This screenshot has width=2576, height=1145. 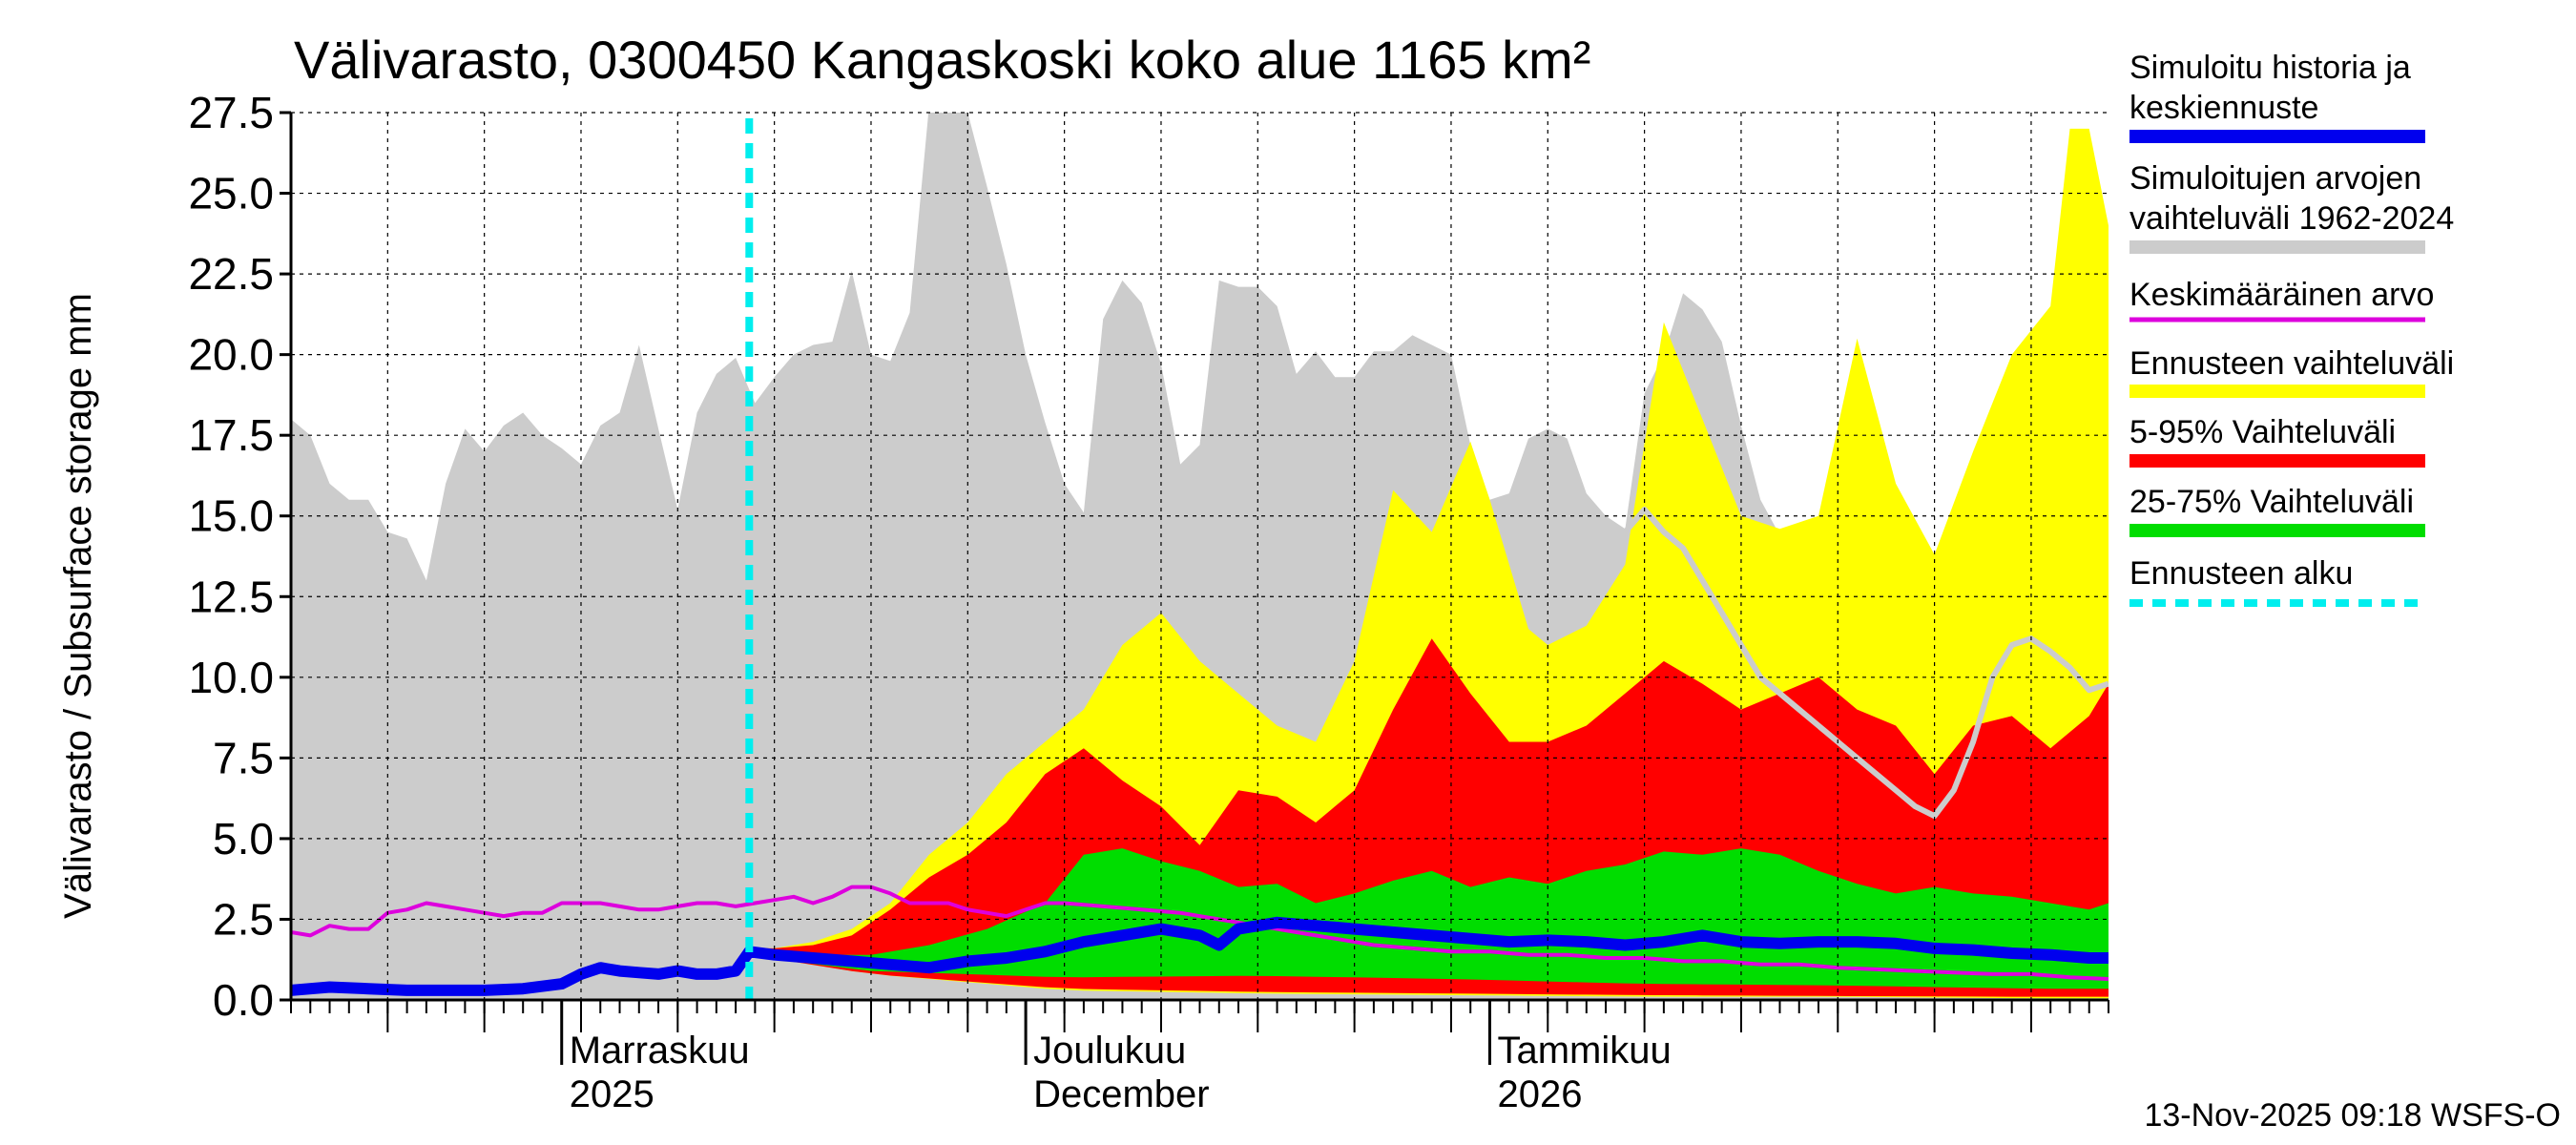 What do you see at coordinates (2275, 179) in the screenshot?
I see `legend-label: Simuloitujen arvojen` at bounding box center [2275, 179].